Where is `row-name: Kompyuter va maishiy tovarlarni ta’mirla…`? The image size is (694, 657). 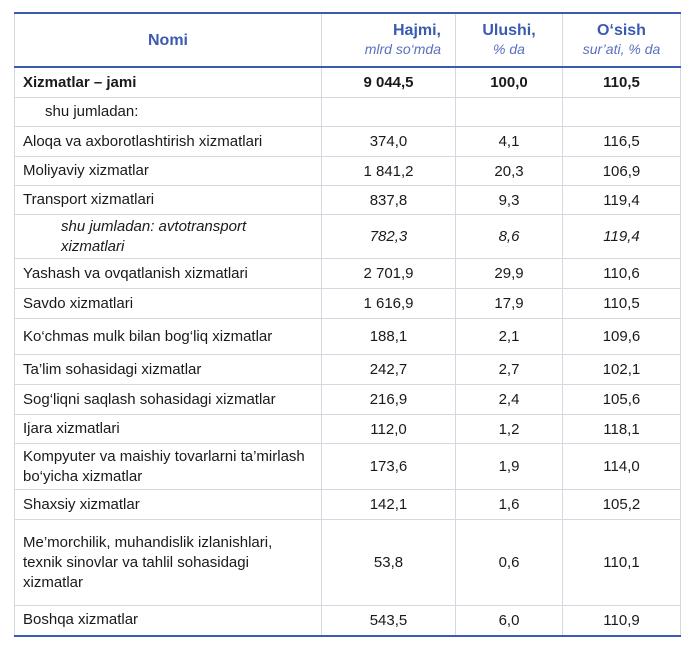
row-name: Kompyuter va maishiy tovarlarni ta’mirla… is located at coordinates (168, 466).